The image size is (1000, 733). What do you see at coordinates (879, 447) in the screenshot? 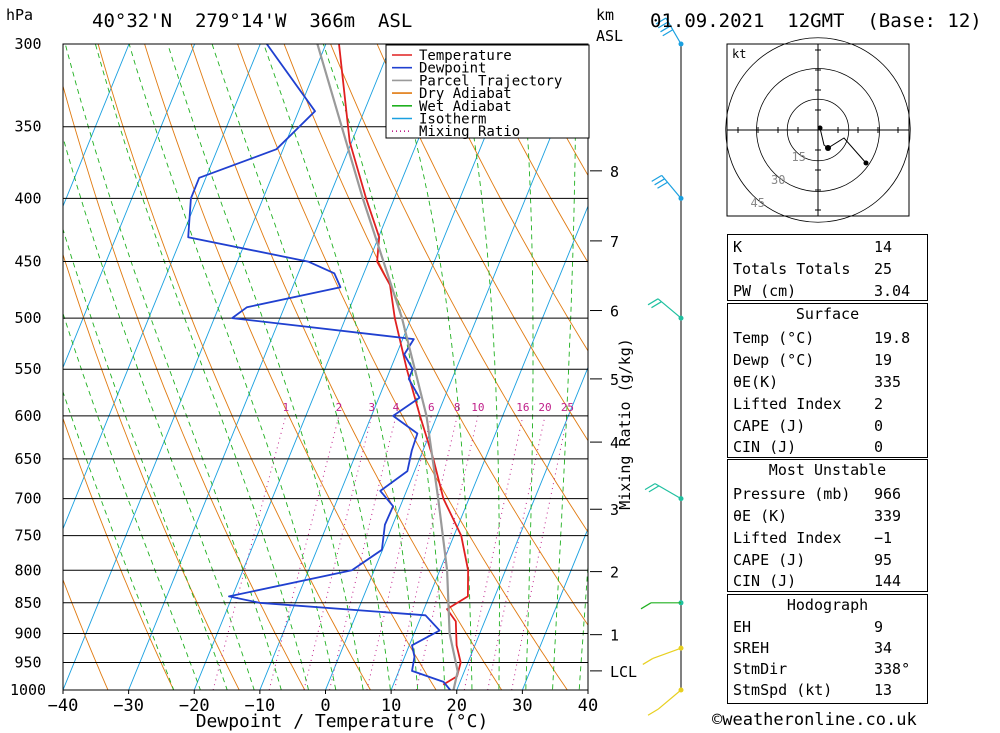
I see `surface-value: 0` at bounding box center [879, 447].